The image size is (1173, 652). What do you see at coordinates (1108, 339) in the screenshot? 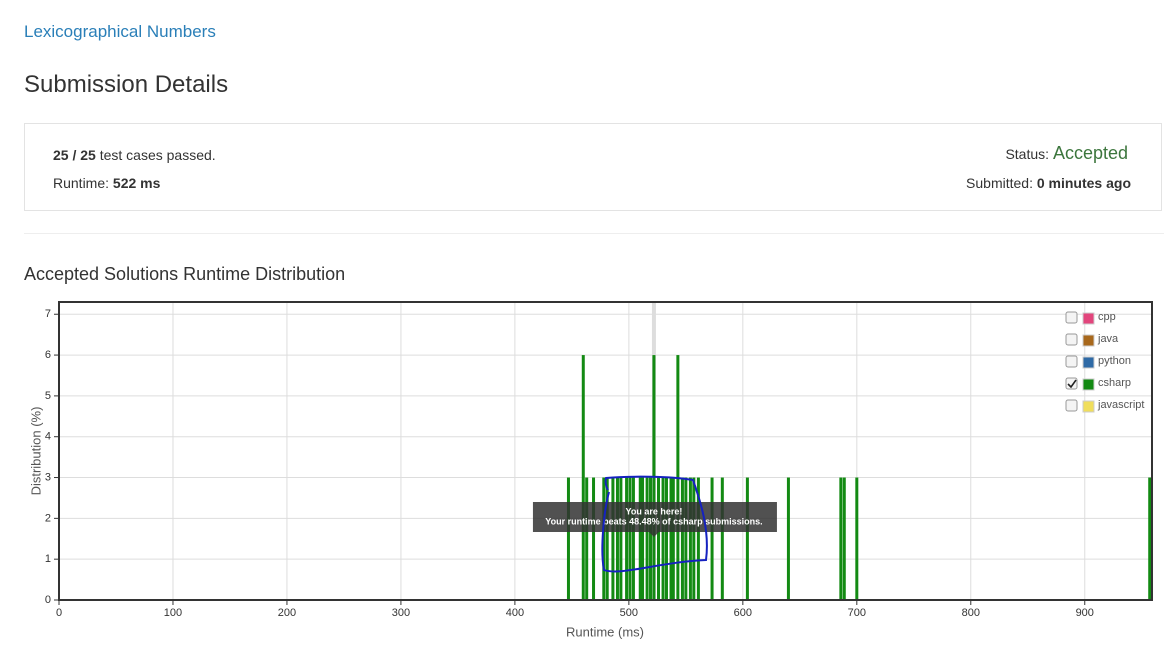
I see `legend-label: java` at bounding box center [1108, 339].